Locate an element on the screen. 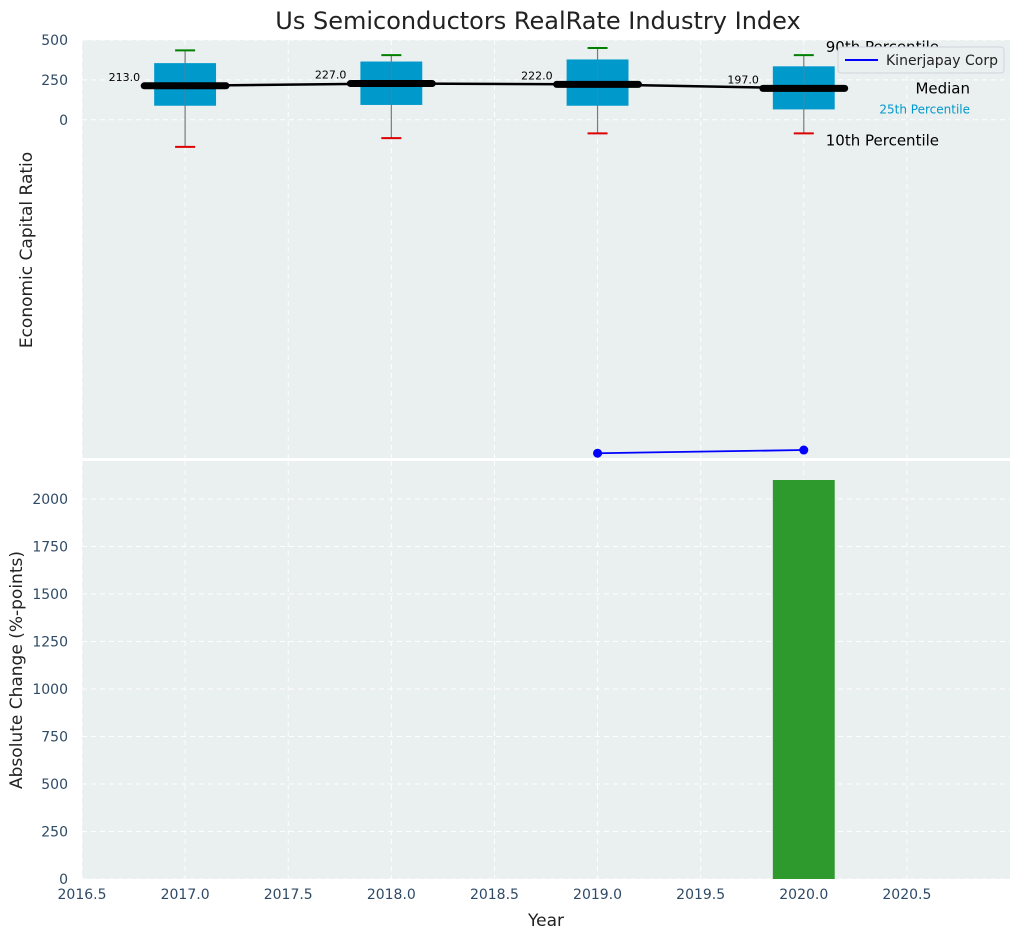 This screenshot has width=1020, height=940. legend-entry: Kinerjapay Corp is located at coordinates (942, 61).